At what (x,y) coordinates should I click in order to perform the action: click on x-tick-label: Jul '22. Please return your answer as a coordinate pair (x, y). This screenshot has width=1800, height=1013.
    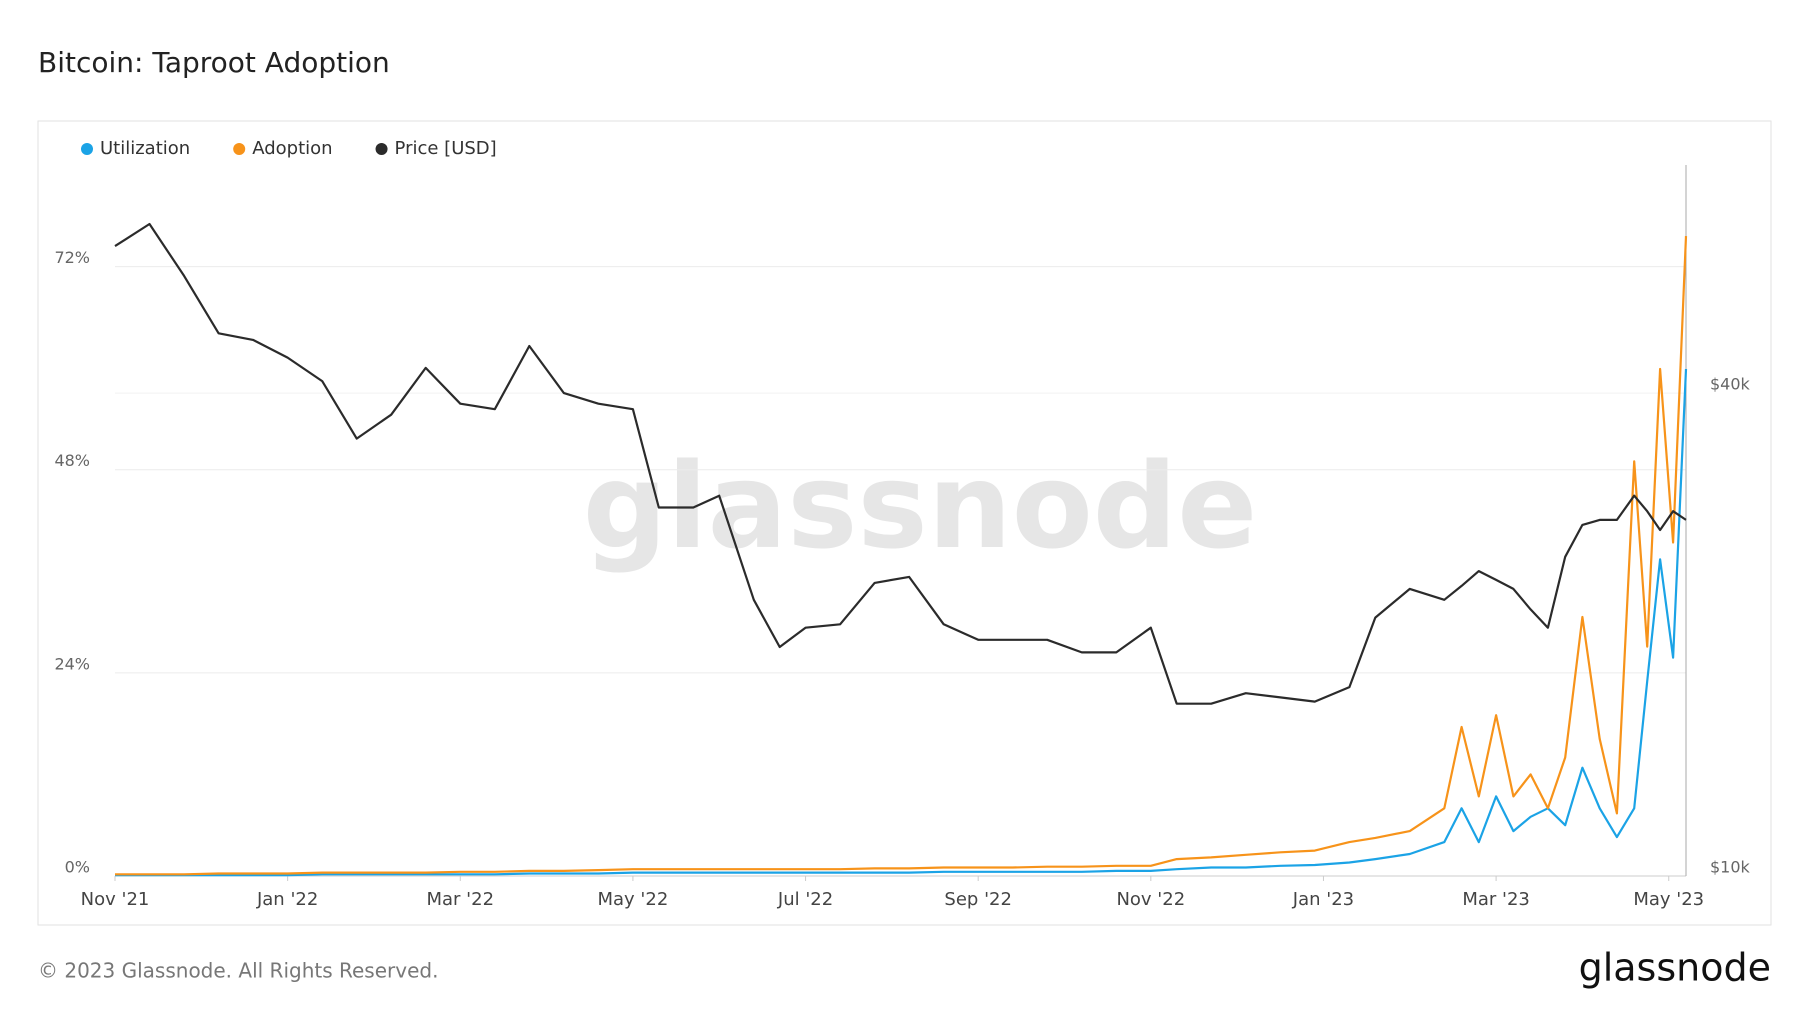
    Looking at the image, I should click on (805, 899).